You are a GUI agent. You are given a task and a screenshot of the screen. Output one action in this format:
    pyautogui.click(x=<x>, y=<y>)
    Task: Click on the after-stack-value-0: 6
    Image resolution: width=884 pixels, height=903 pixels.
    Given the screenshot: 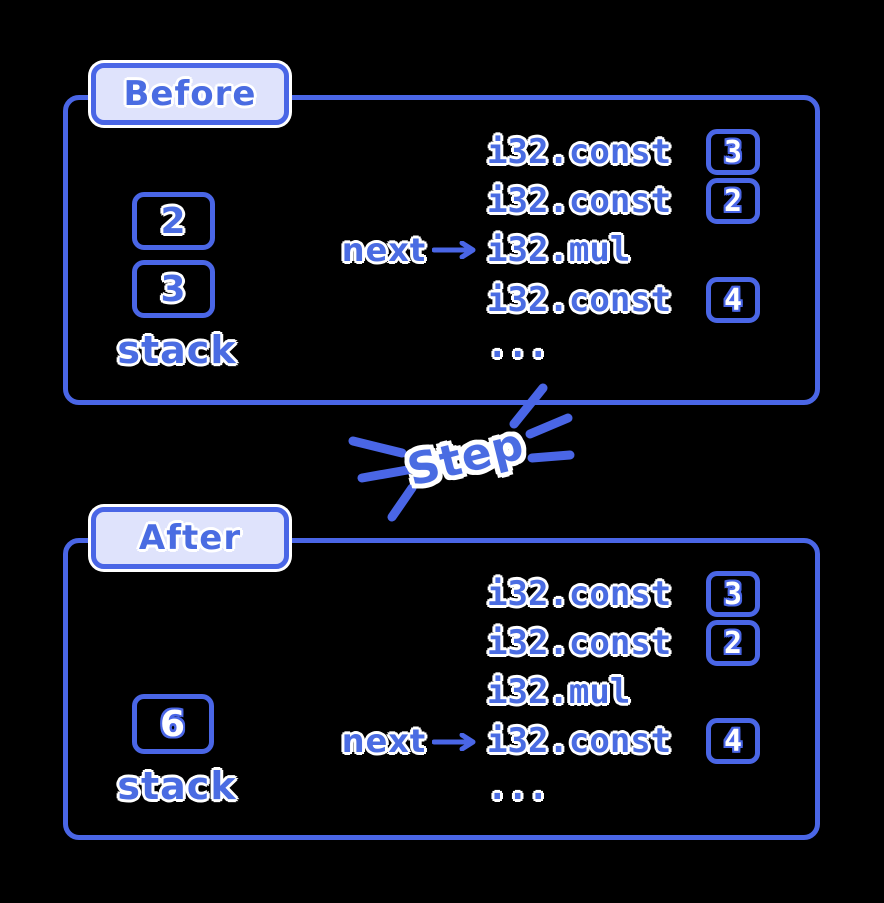 What is the action you would take?
    pyautogui.click(x=173, y=724)
    